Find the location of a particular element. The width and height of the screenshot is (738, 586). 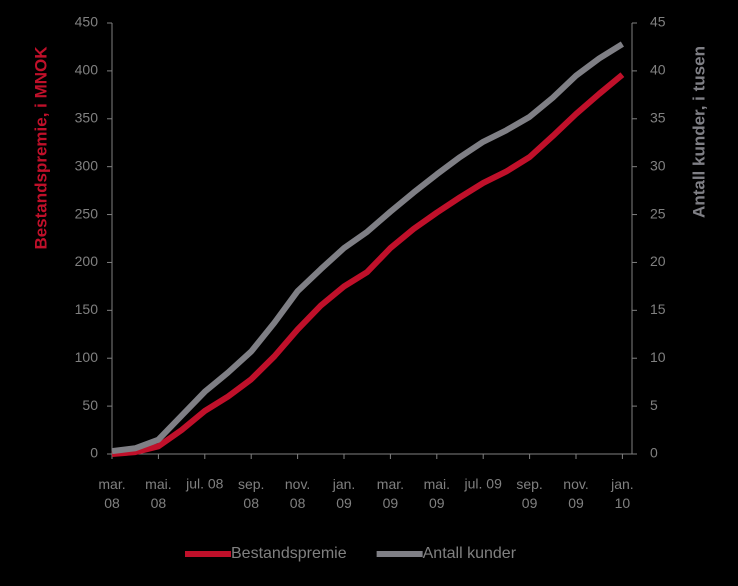

y2-tick-label: 30 is located at coordinates (658, 165).